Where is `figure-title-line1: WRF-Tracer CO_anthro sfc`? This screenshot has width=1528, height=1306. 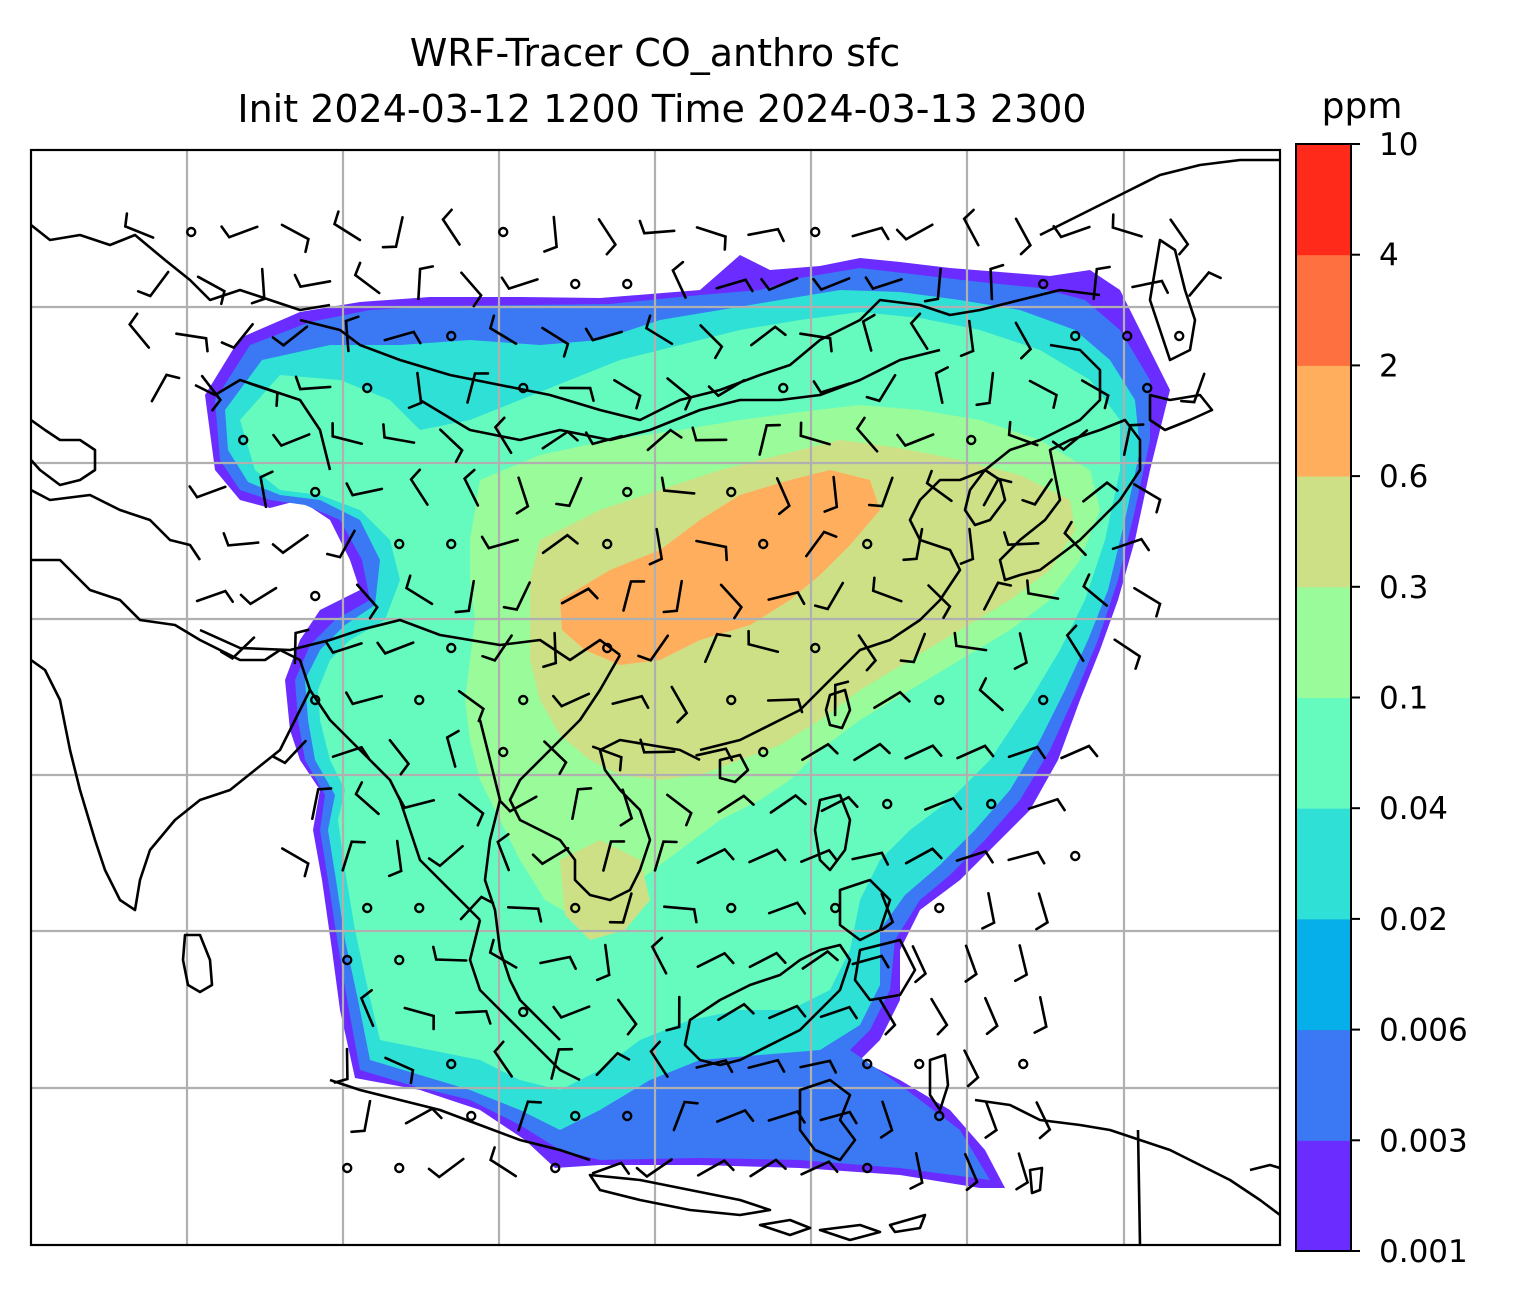 figure-title-line1: WRF-Tracer CO_anthro sfc is located at coordinates (655, 53).